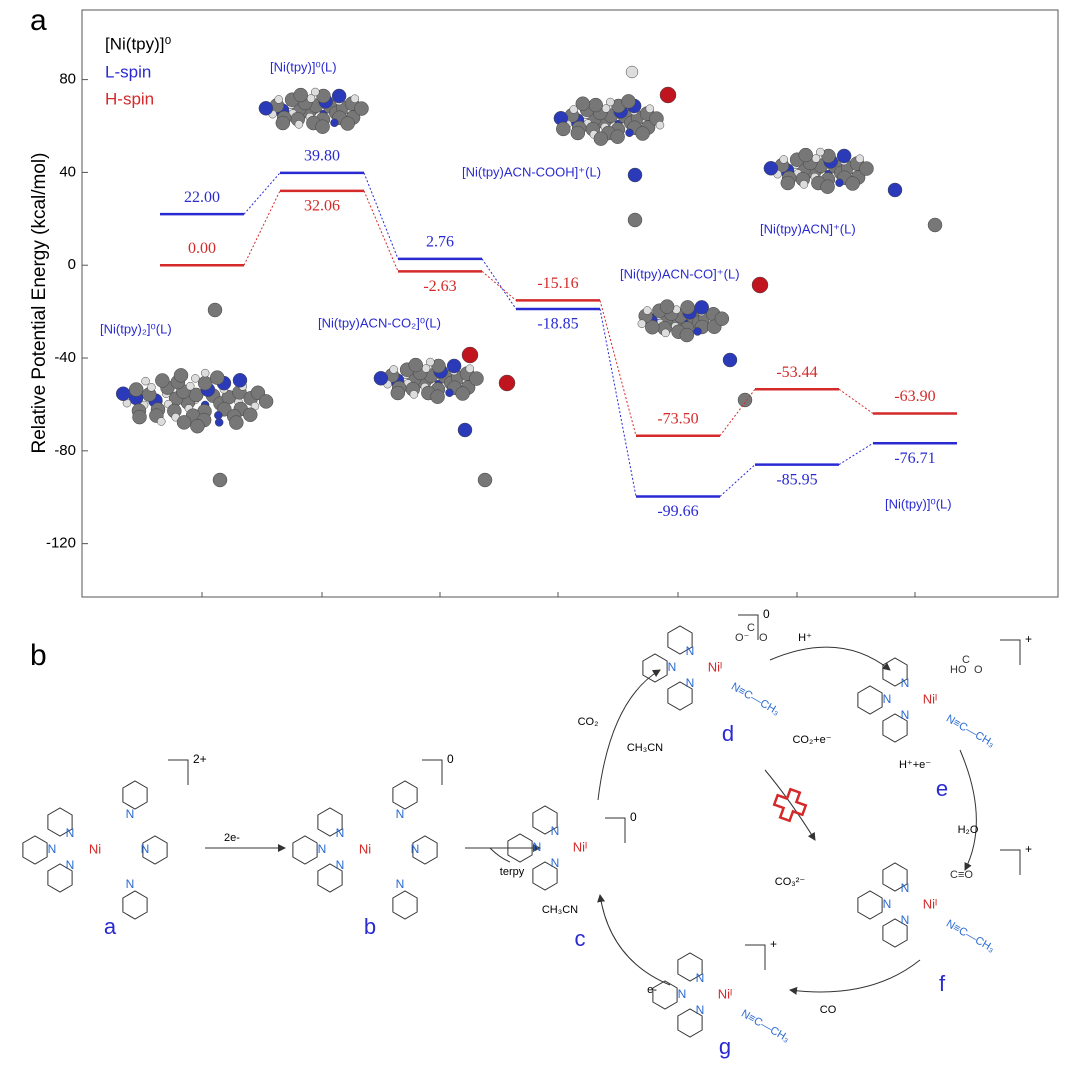 Image resolution: width=1080 pixels, height=1066 pixels. Describe the element at coordinates (128, 71) in the screenshot. I see `legend-entry: L-spin` at that location.